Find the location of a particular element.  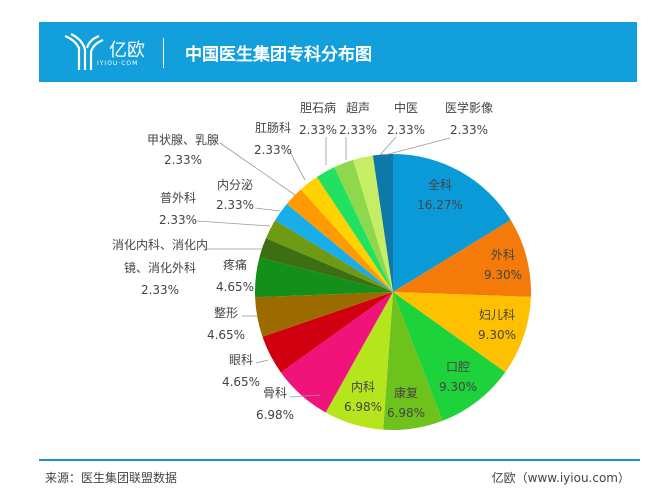

header-divider is located at coordinates (163, 53).